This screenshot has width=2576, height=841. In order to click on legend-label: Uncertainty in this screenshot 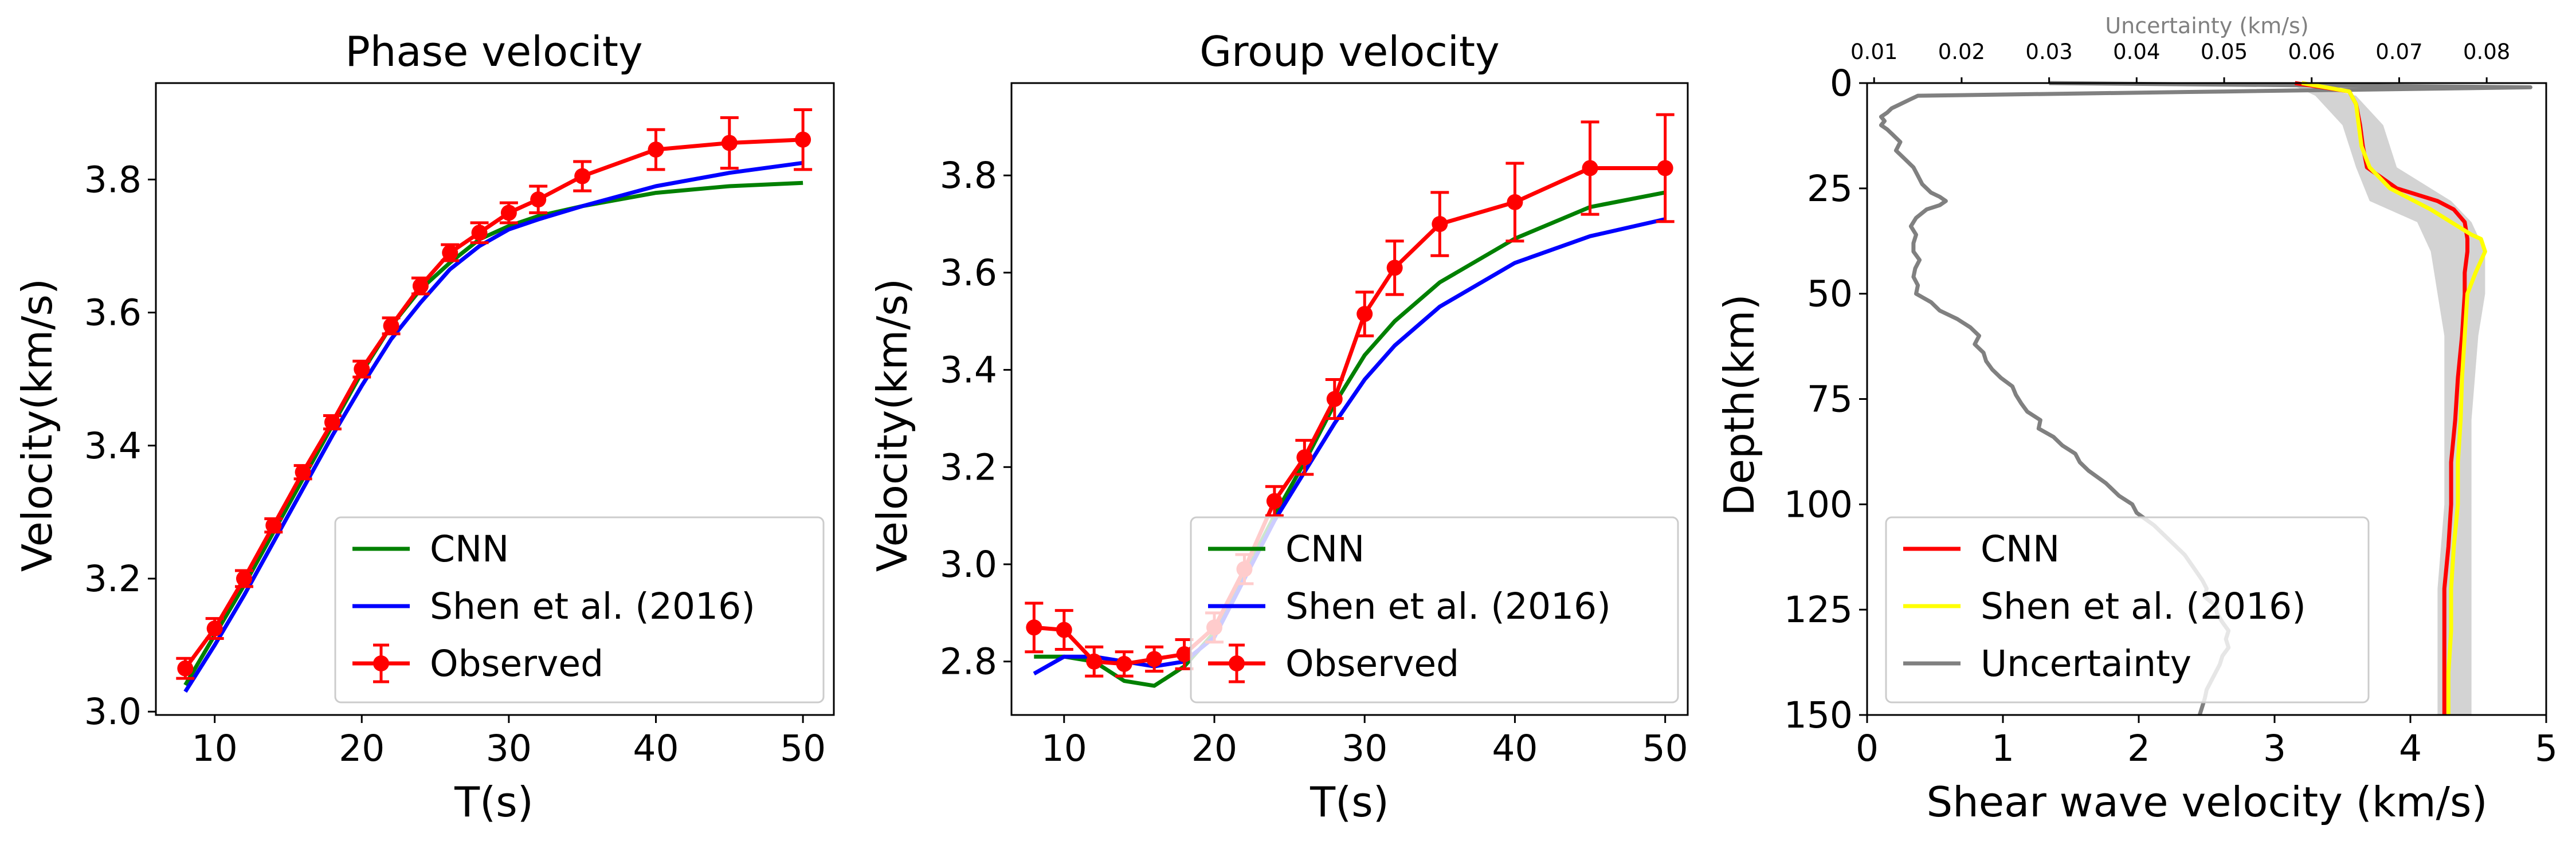, I will do `click(2086, 664)`.